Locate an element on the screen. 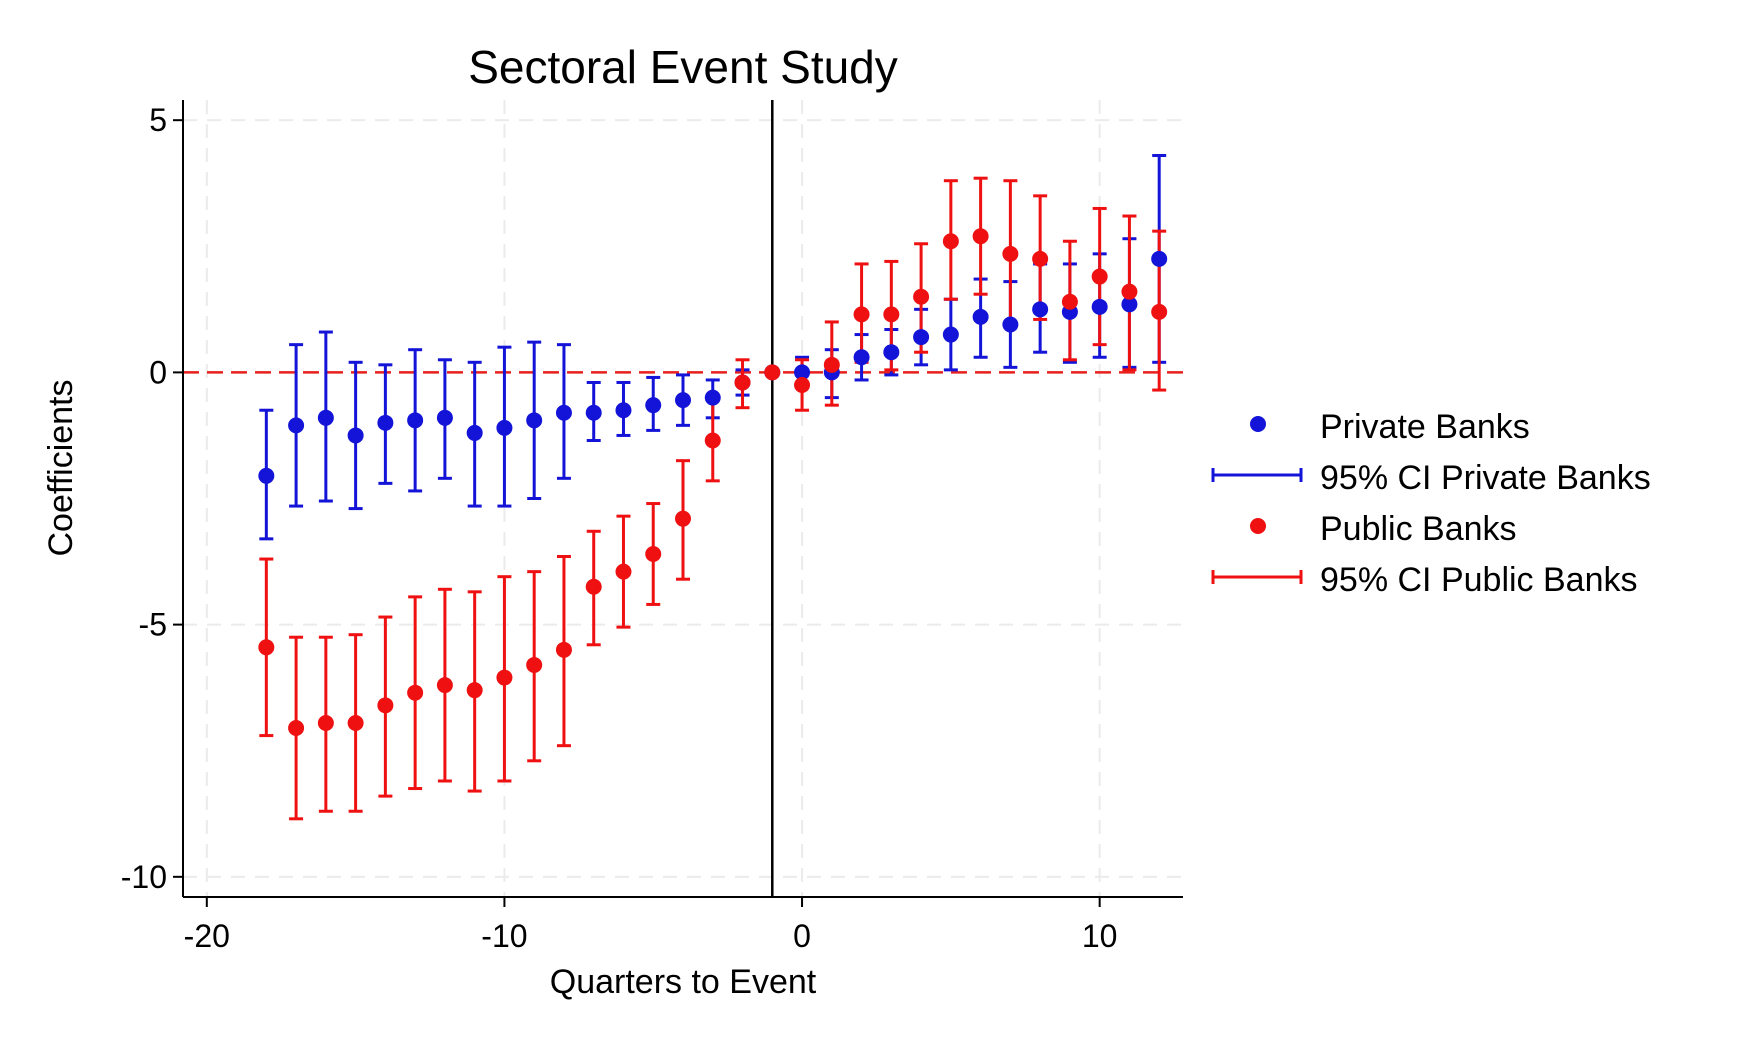  legend-label: 95% CI Private Banks is located at coordinates (1485, 478).